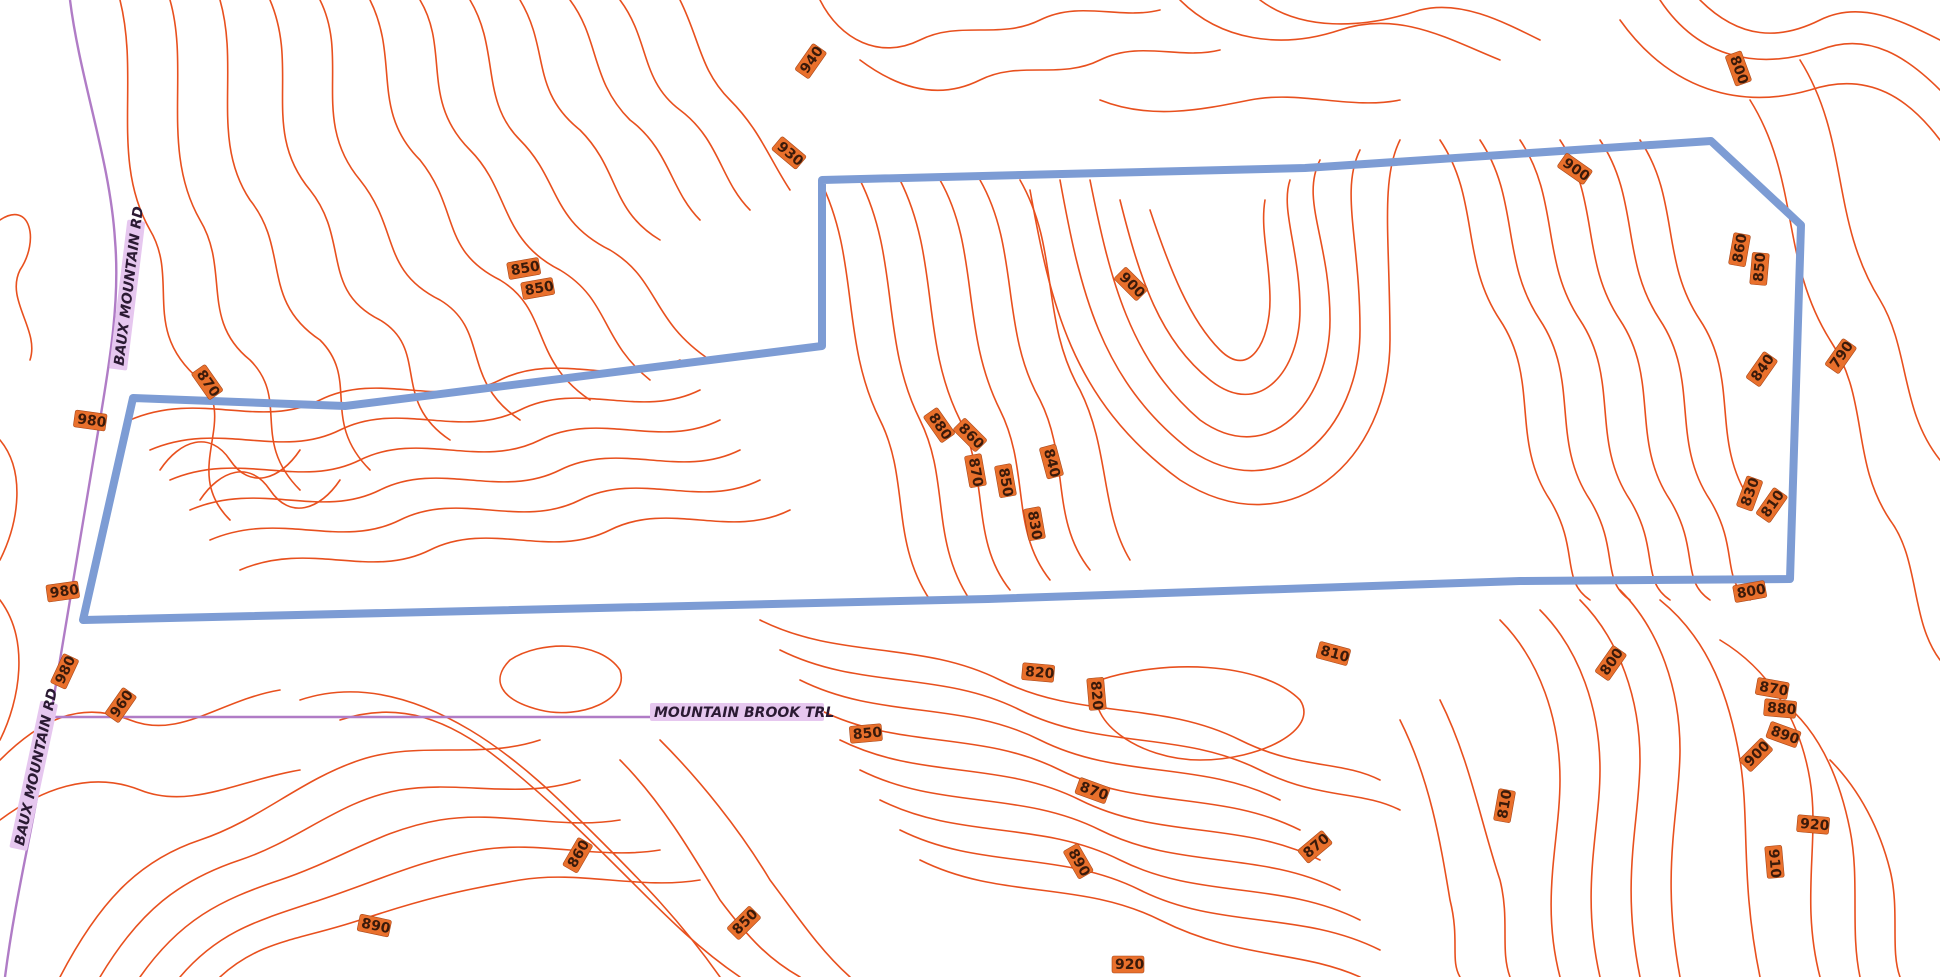 This screenshot has height=977, width=1940. Describe the element at coordinates (742, 712) in the screenshot. I see `road-label-mountain-brook: MOUNTAIN BROOK TRL` at that location.